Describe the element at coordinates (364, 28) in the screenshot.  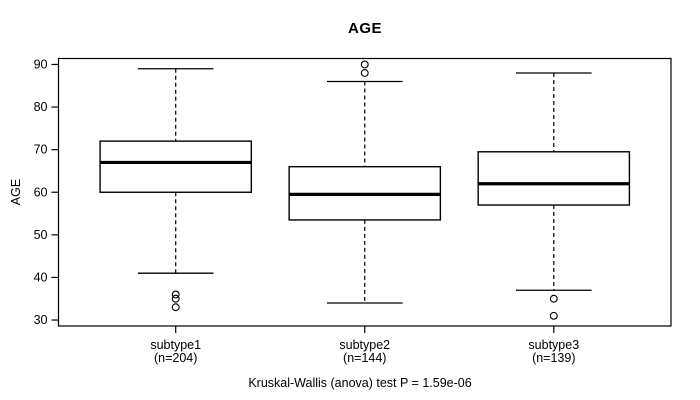
I see `chart-title: AGE` at that location.